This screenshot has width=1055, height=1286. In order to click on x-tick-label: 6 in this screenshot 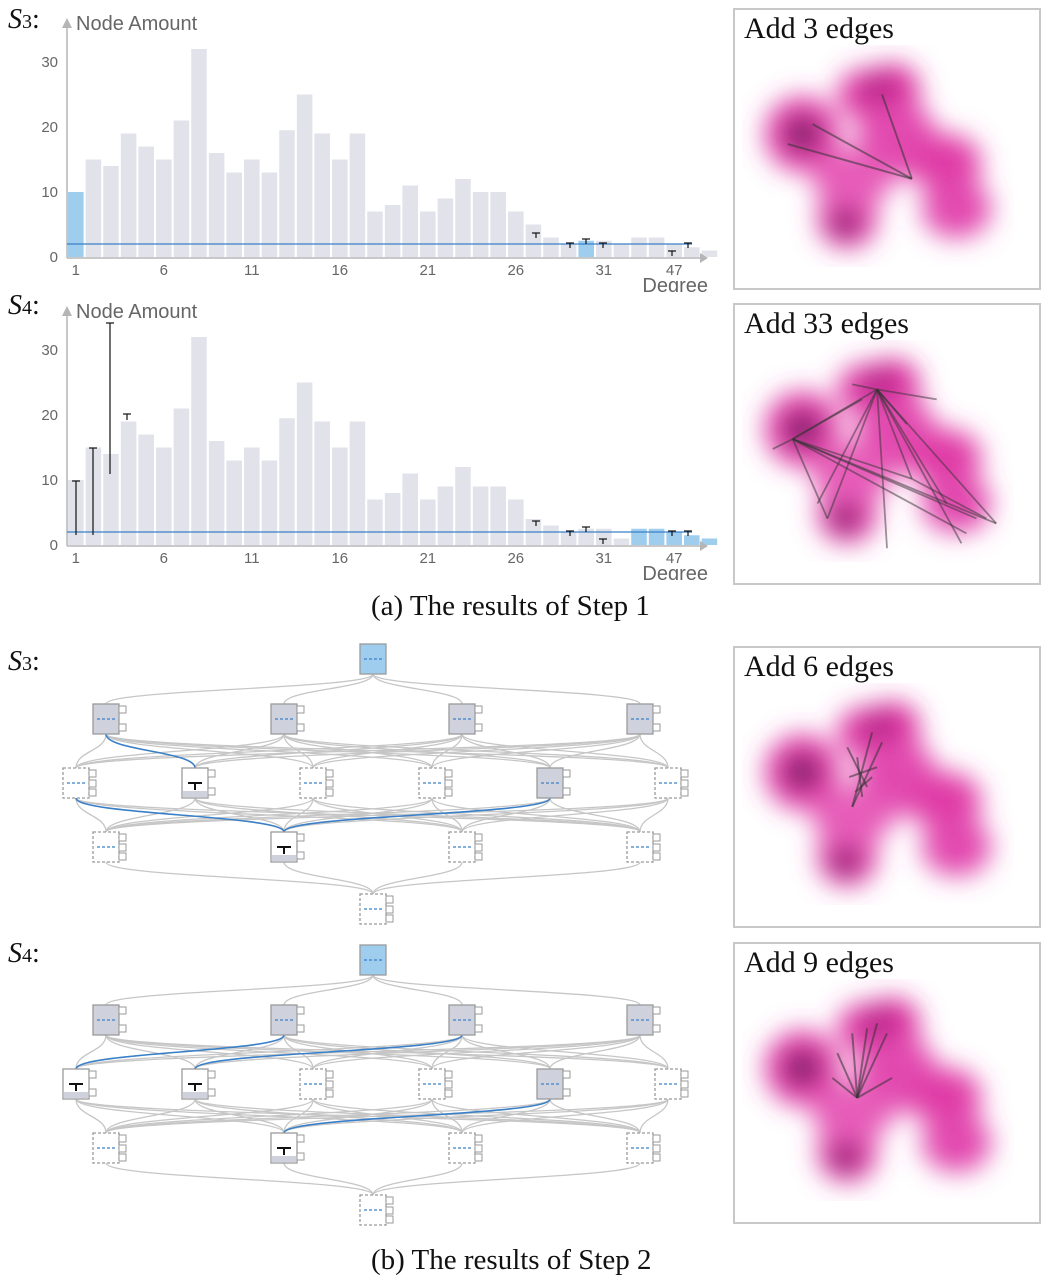, I will do `click(164, 558)`.